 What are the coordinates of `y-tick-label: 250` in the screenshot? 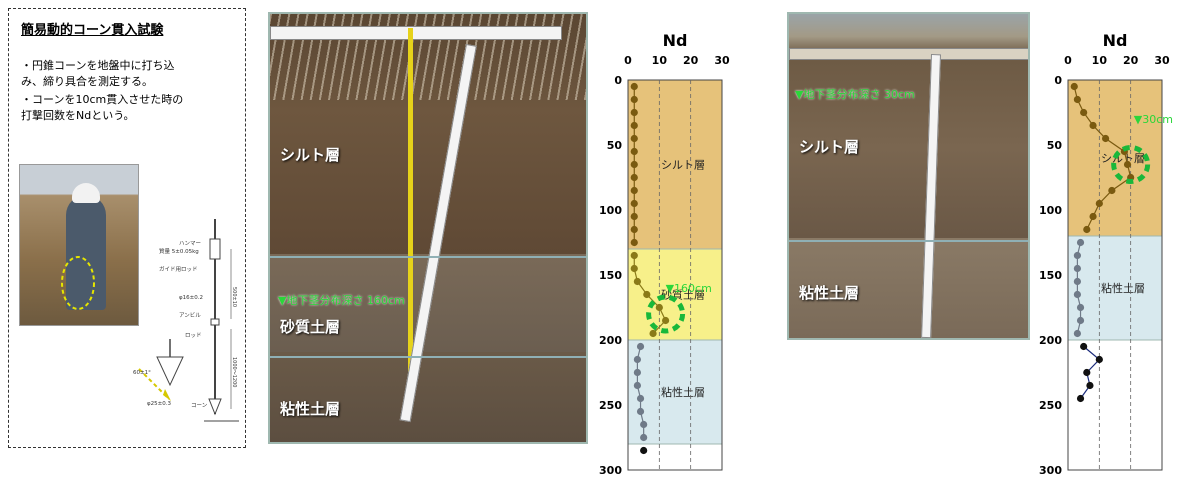 It's located at (1050, 405).